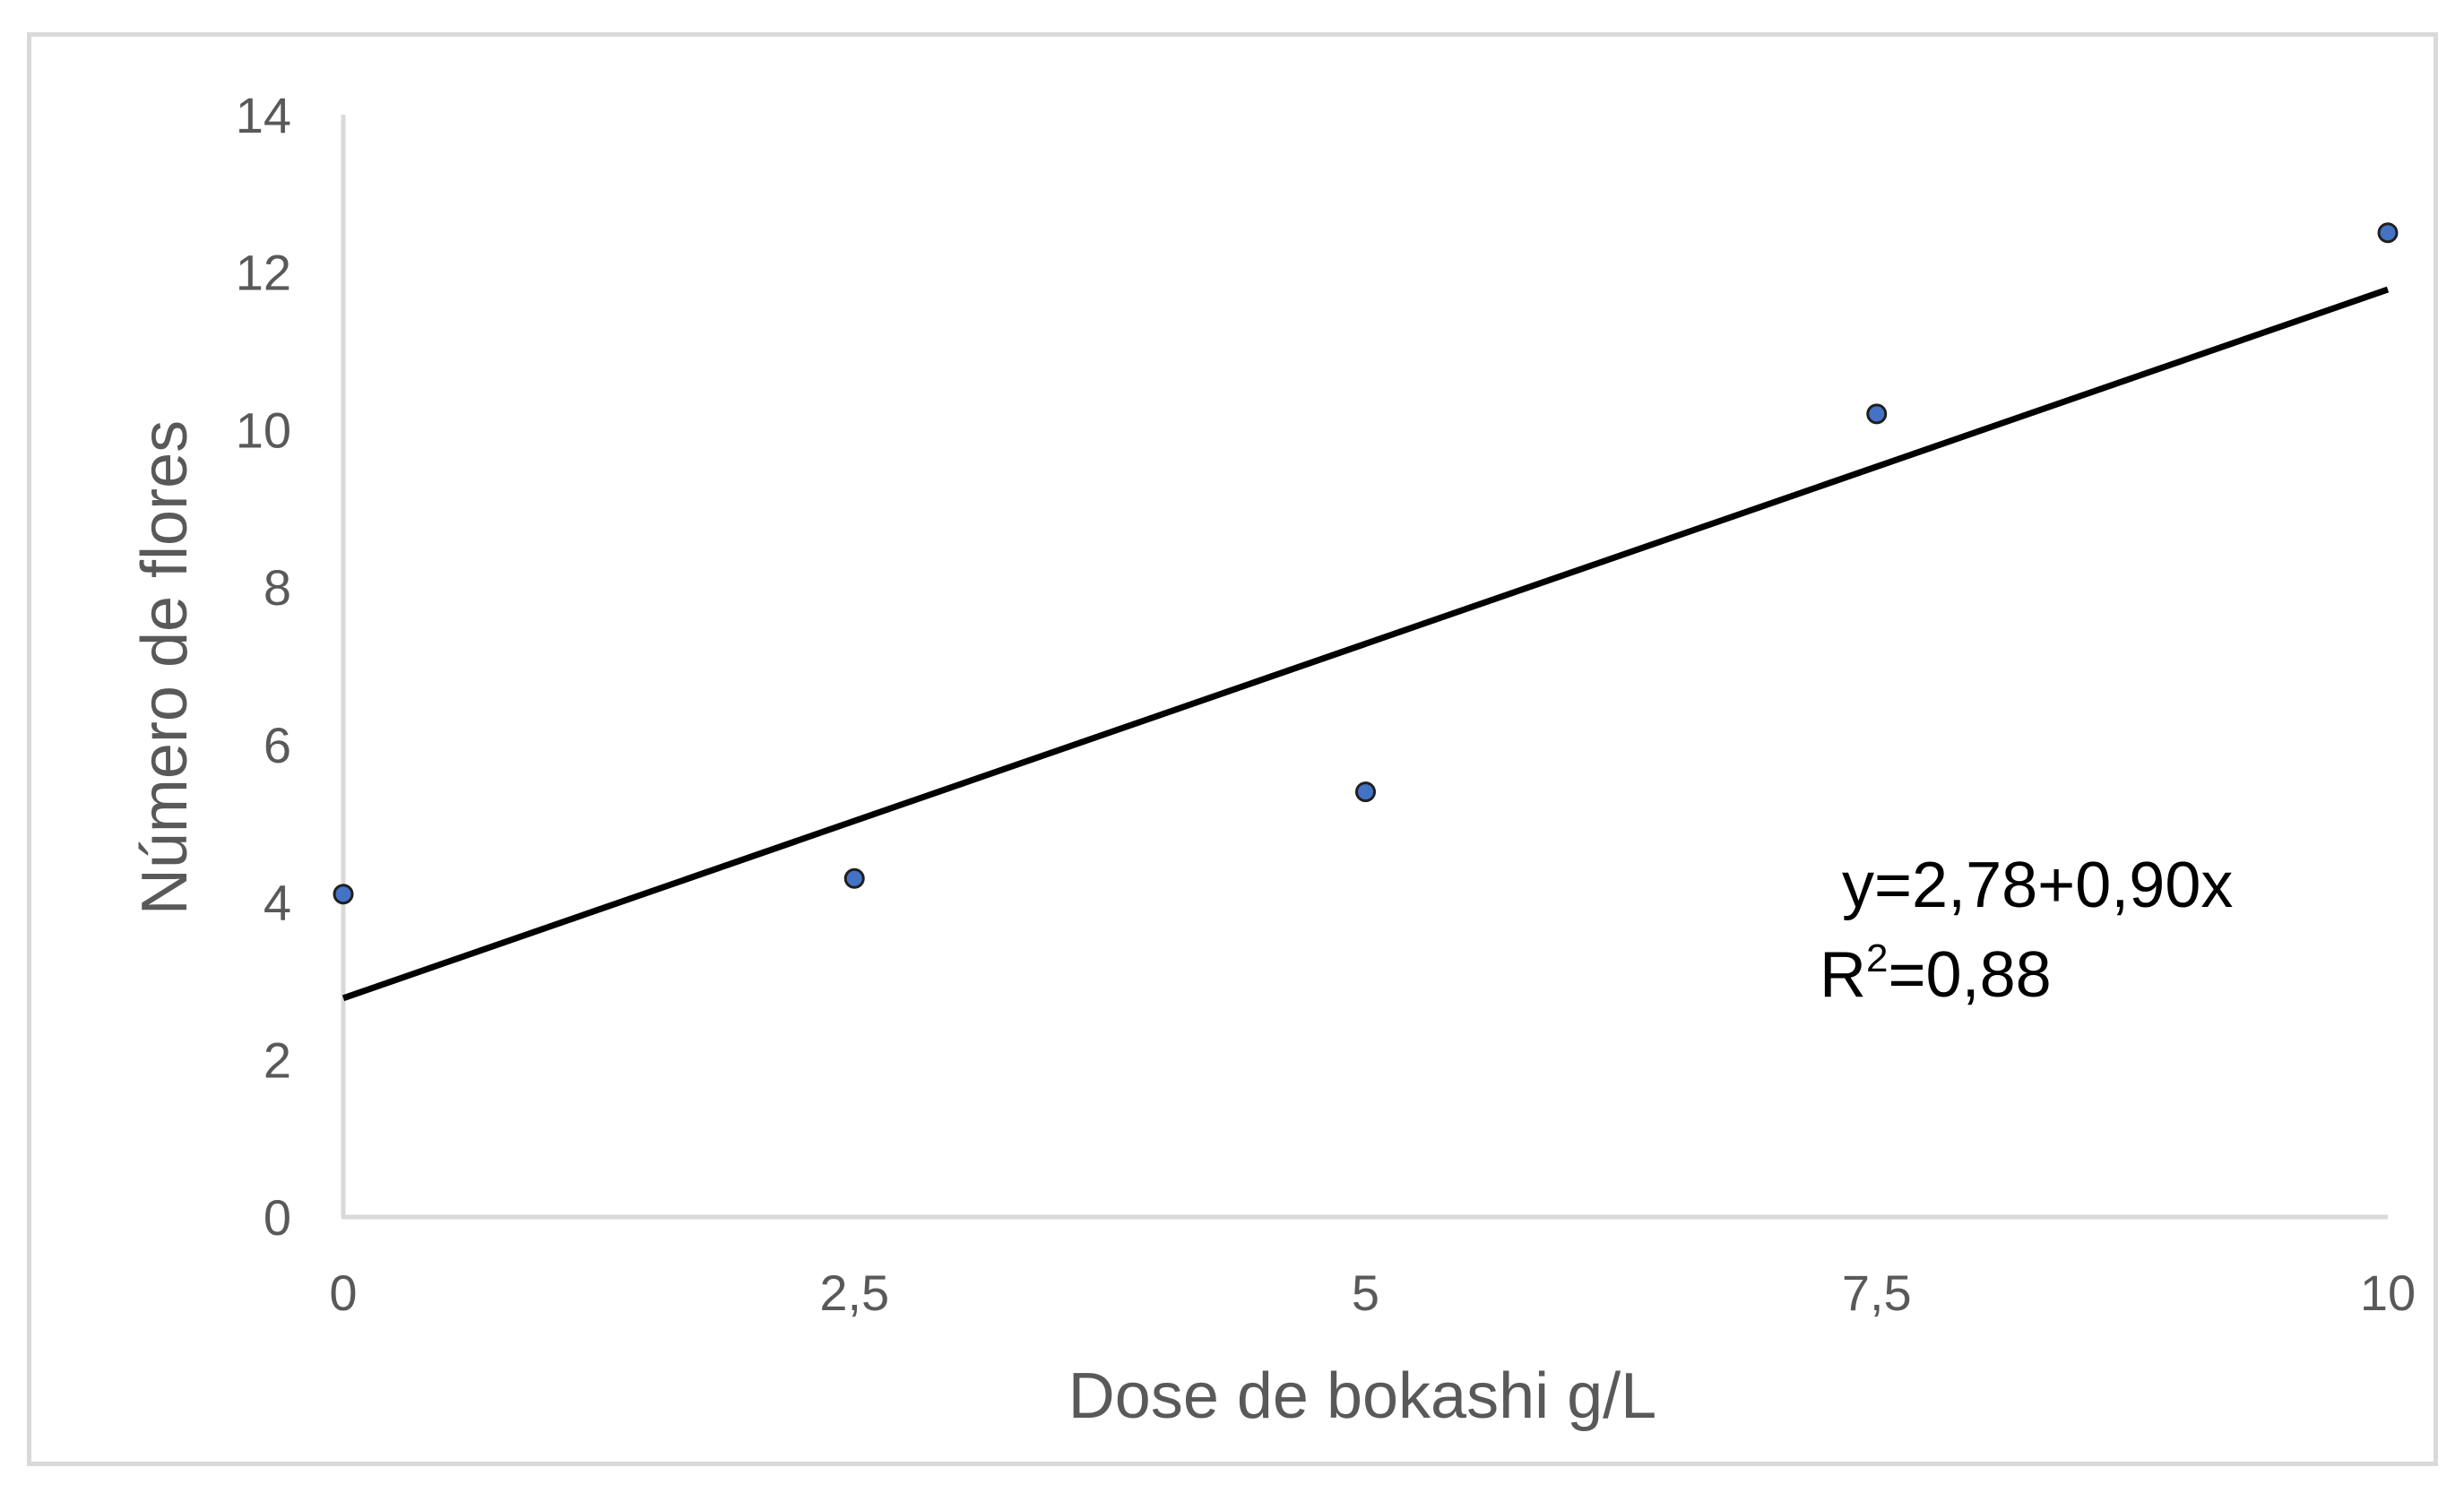 The height and width of the screenshot is (1493, 2464). Describe the element at coordinates (854, 1292) in the screenshot. I see `x-tick-label: 2,5` at that location.